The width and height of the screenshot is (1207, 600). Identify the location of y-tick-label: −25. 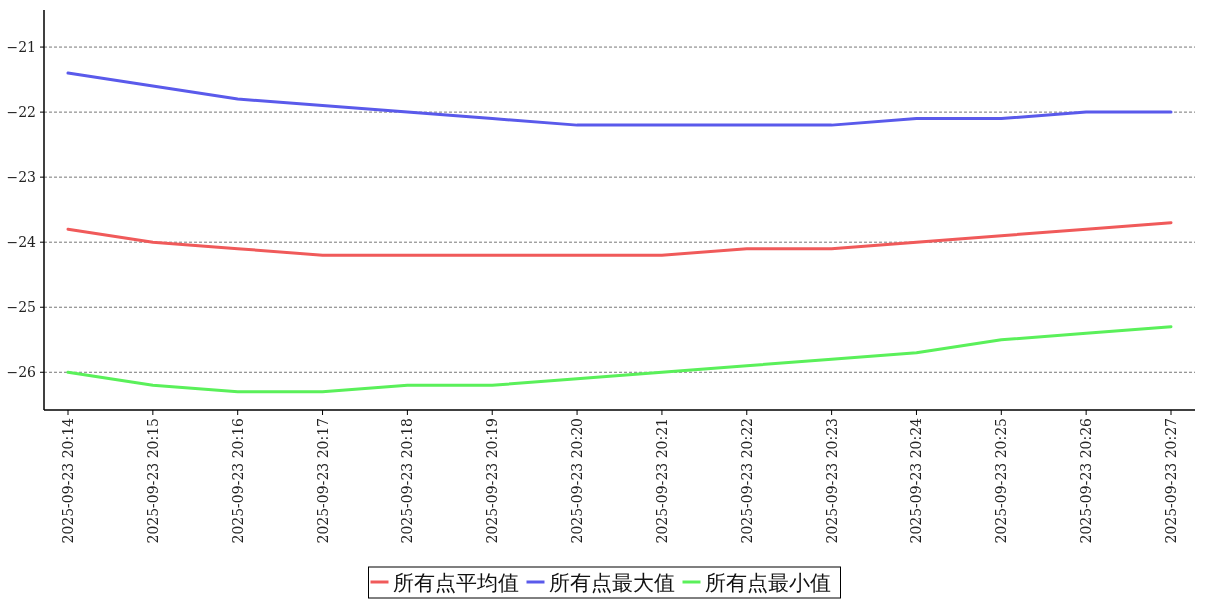
(21, 307).